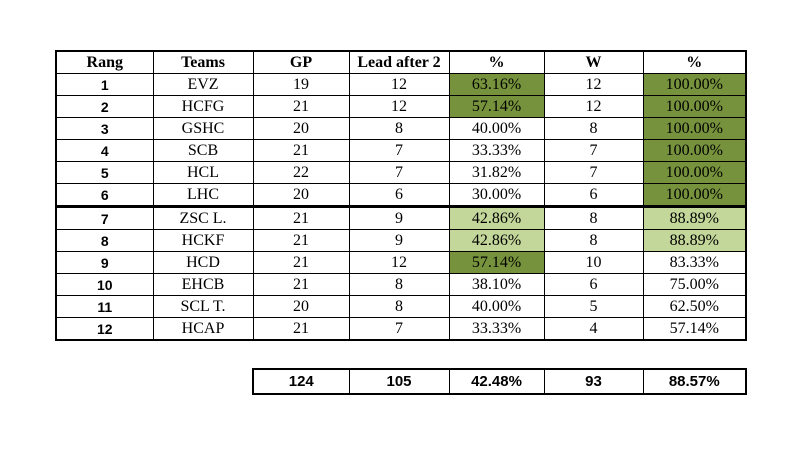  What do you see at coordinates (203, 306) in the screenshot?
I see `cell-team: SCL T.` at bounding box center [203, 306].